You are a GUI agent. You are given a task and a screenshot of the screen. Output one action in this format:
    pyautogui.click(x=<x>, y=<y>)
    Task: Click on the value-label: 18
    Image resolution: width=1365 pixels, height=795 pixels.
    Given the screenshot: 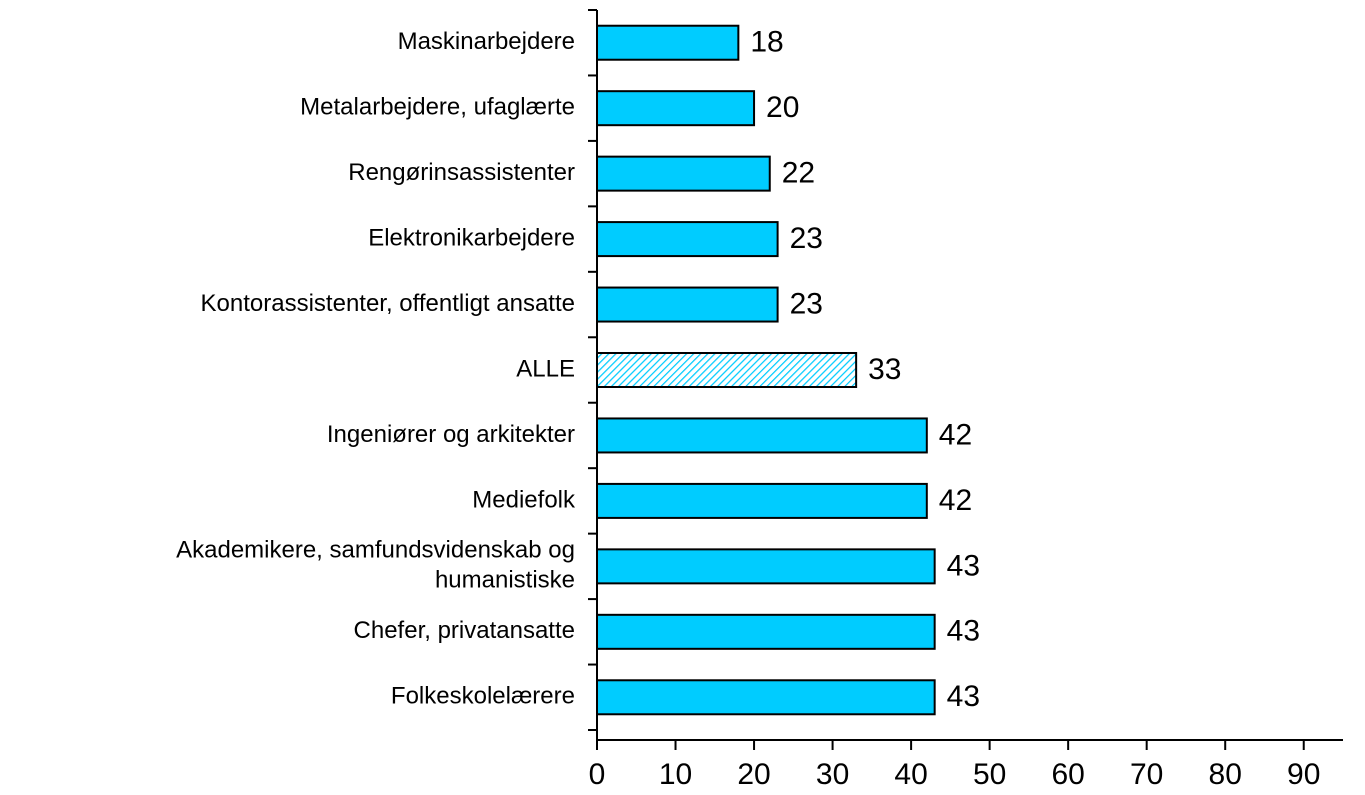 What is the action you would take?
    pyautogui.click(x=766, y=42)
    